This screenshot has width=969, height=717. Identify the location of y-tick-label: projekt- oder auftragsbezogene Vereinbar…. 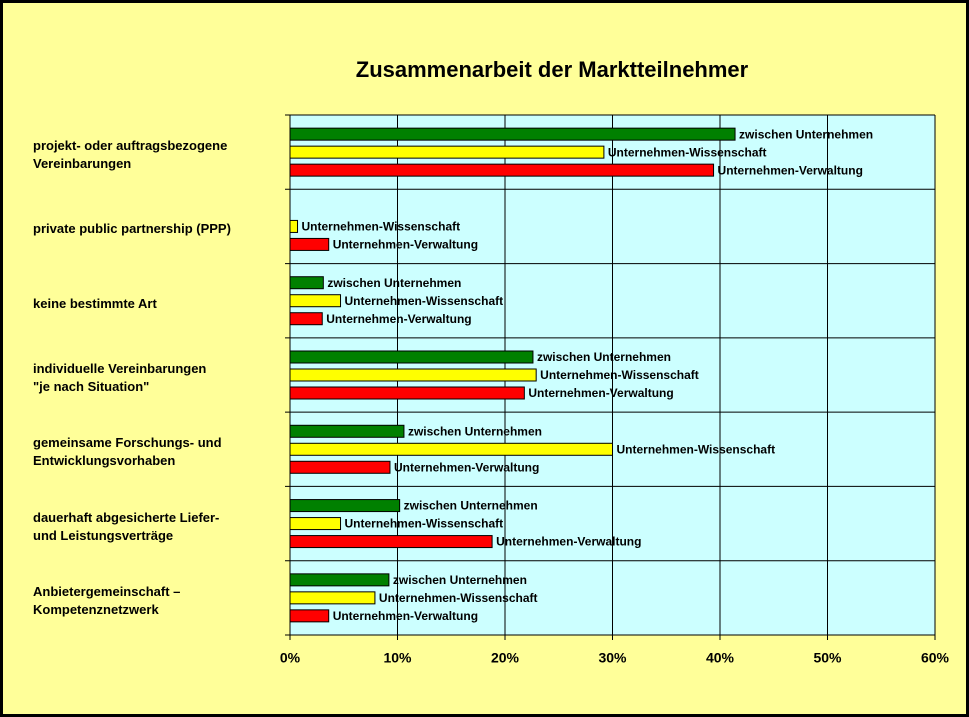
(130, 155).